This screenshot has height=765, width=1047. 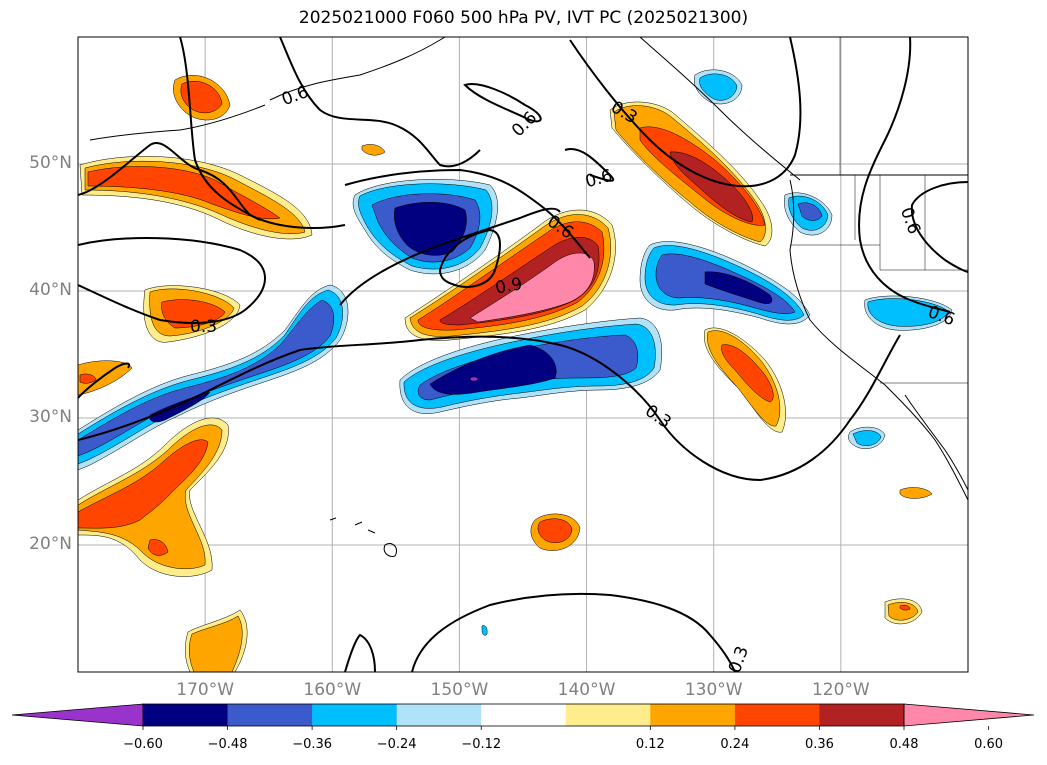 What do you see at coordinates (50, 544) in the screenshot?
I see `latitude-label: 20°N` at bounding box center [50, 544].